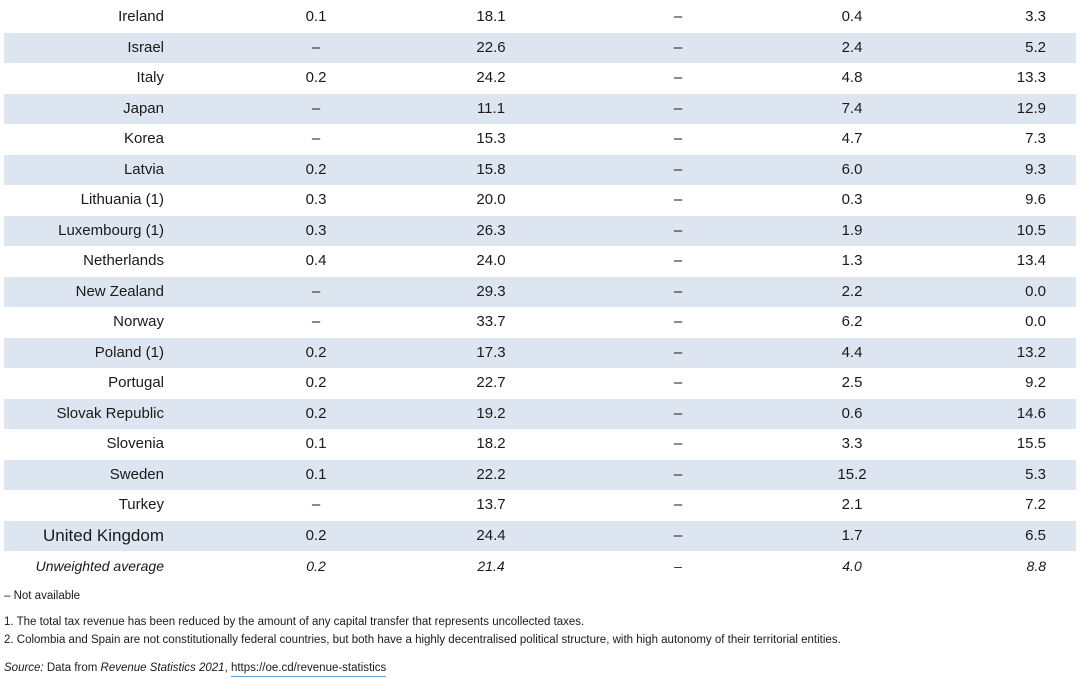  Describe the element at coordinates (1035, 382) in the screenshot. I see `value-cell: 9.2` at that location.